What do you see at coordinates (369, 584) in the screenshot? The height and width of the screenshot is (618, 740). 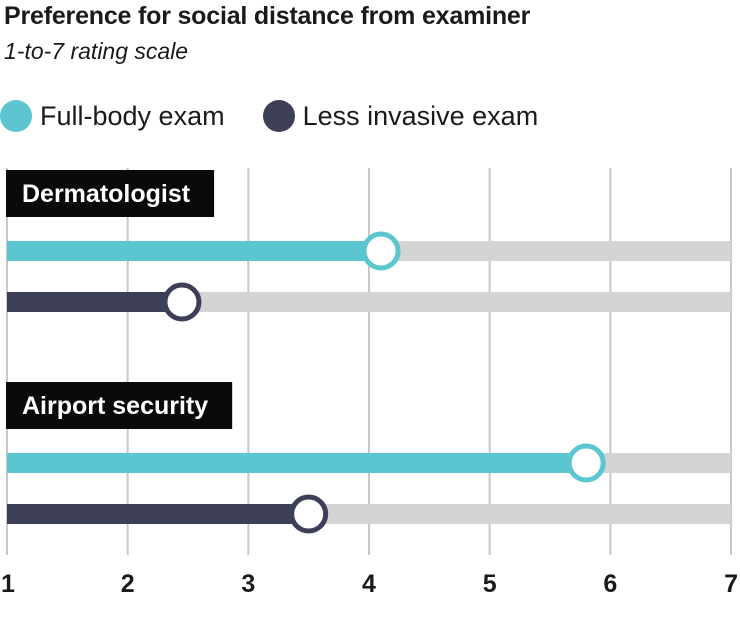 I see `tick-label-4: 4` at bounding box center [369, 584].